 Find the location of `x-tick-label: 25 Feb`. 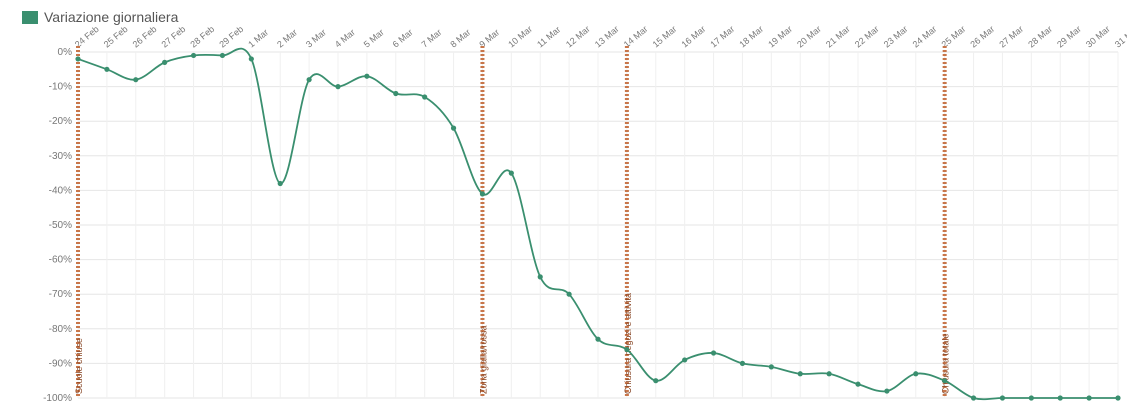

x-tick-label: 25 Feb is located at coordinates (116, 37).